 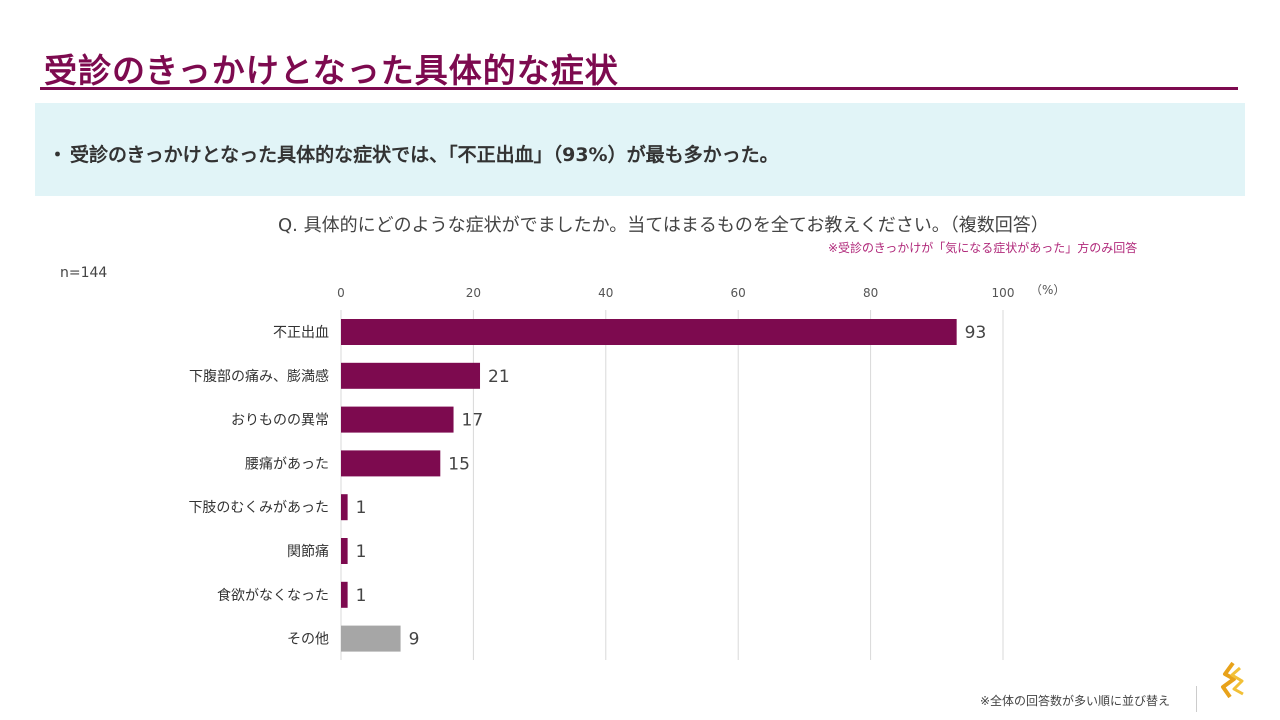 I want to click on summary-box, so click(x=640, y=149).